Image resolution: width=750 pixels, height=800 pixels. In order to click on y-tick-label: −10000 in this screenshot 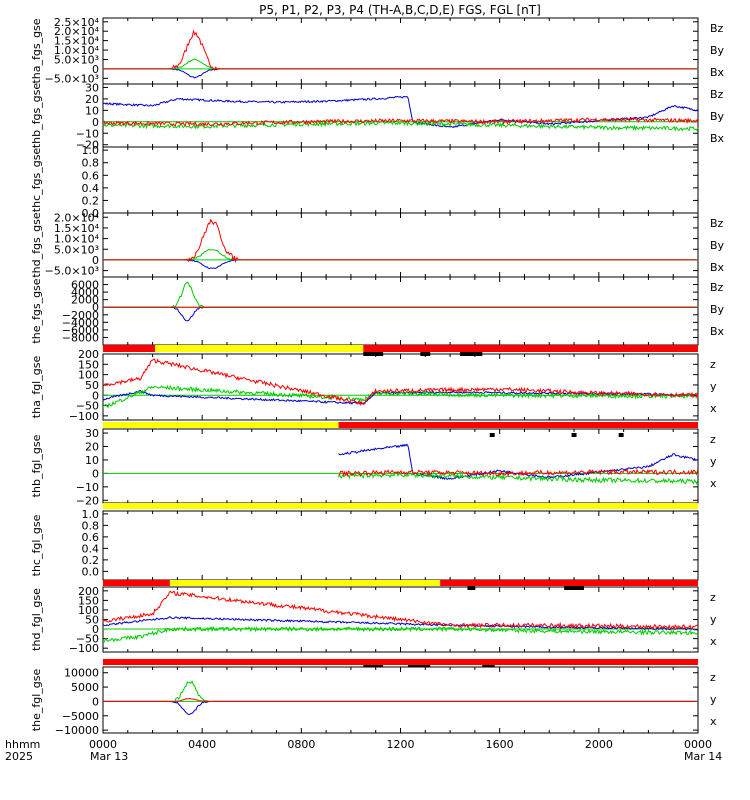, I will do `click(77, 730)`.